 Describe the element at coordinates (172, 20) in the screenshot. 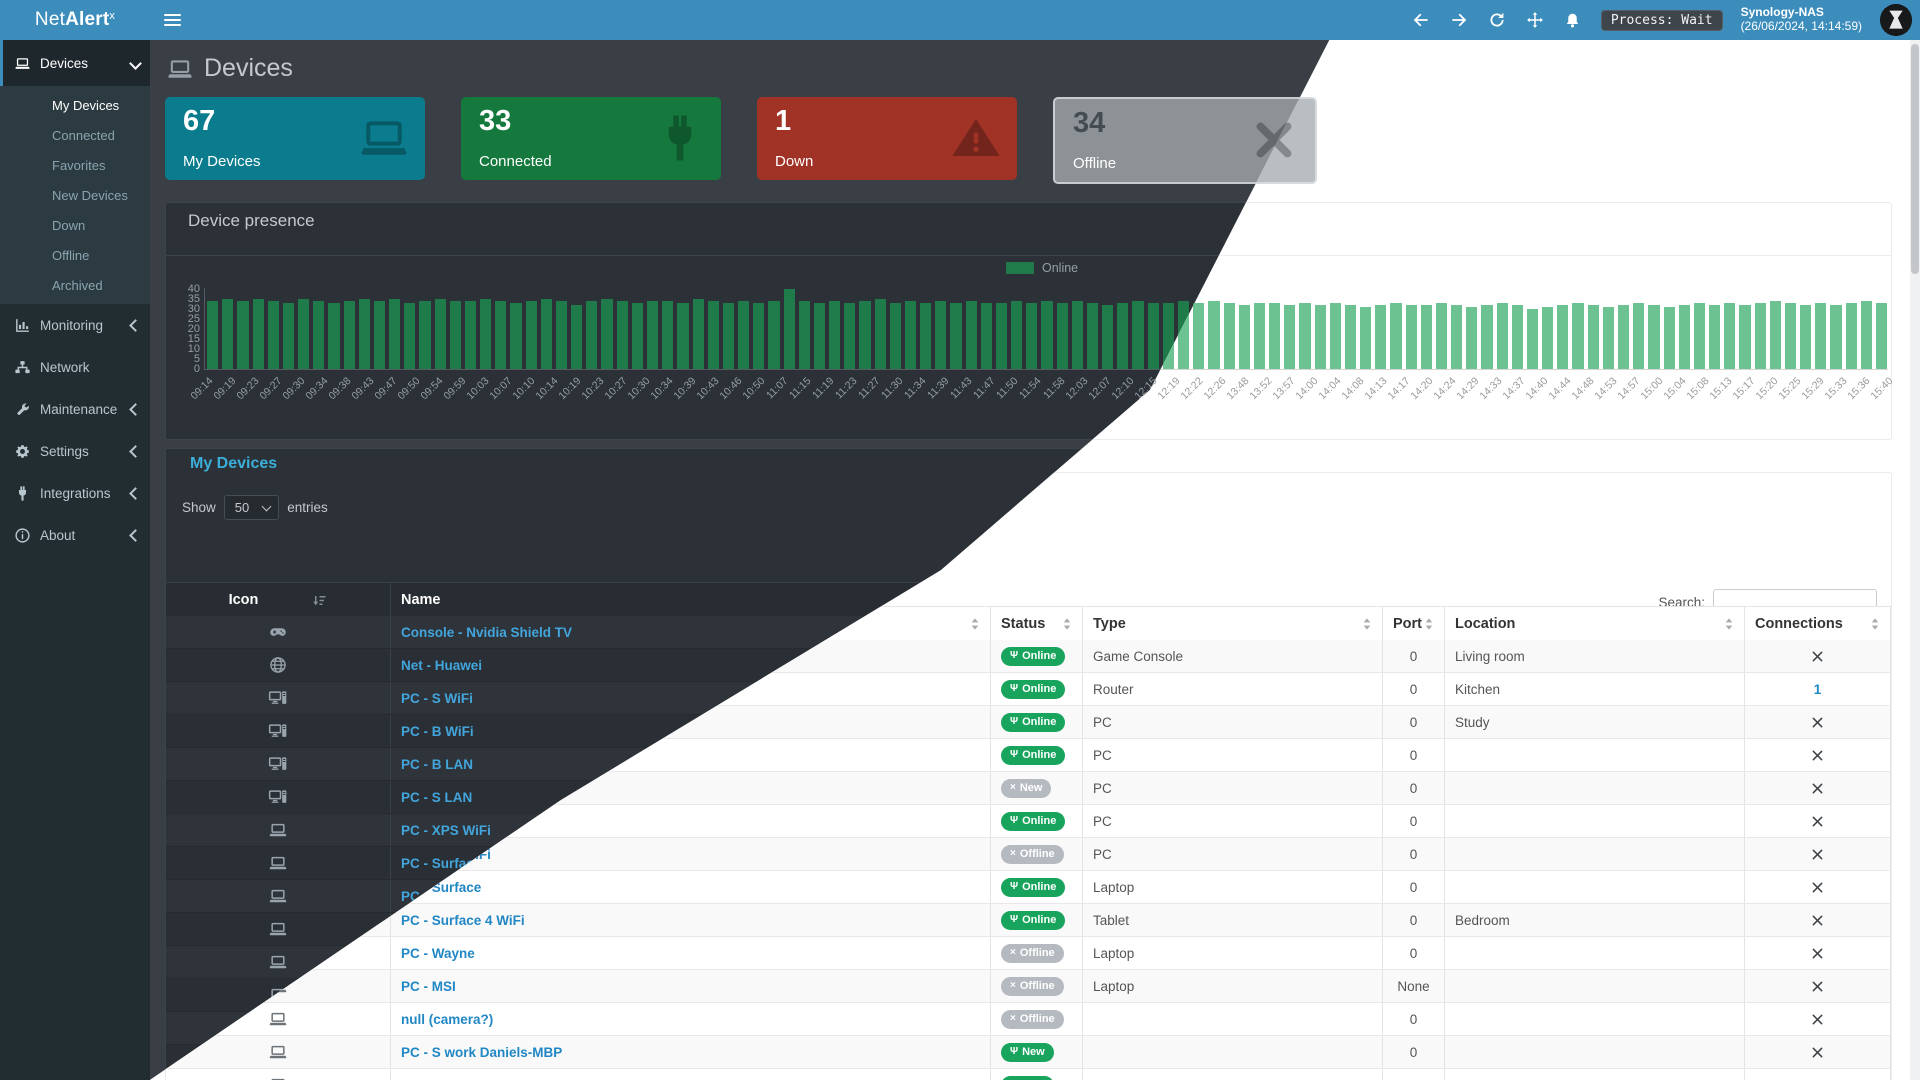

I see `sidebar-toggle-button` at that location.